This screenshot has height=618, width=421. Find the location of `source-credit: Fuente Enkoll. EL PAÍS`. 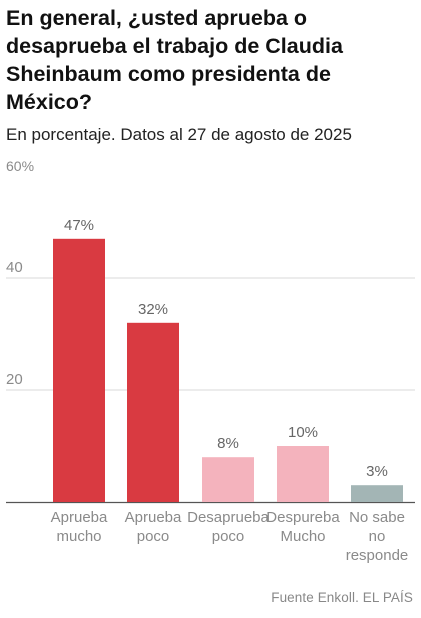

source-credit: Fuente Enkoll. EL PAÍS is located at coordinates (342, 597).